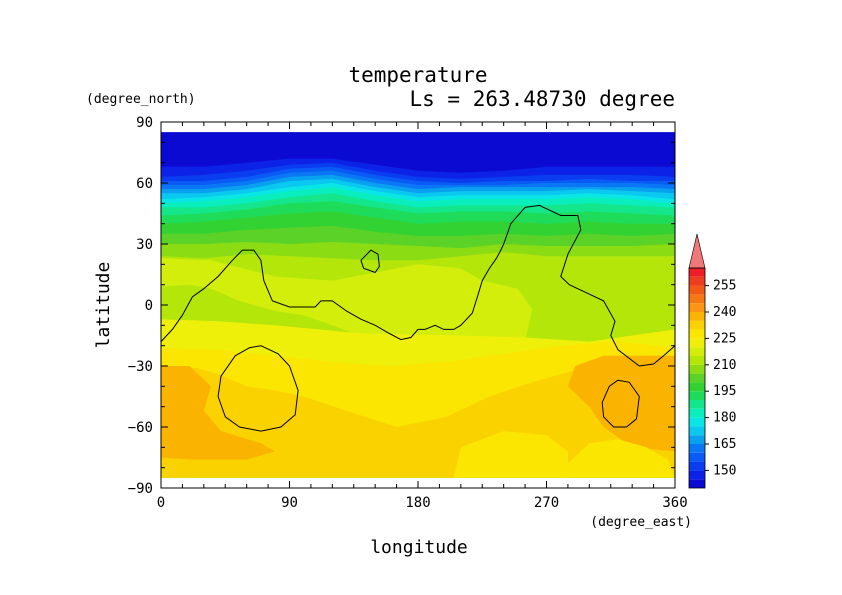 Image resolution: width=842 pixels, height=595 pixels. What do you see at coordinates (724, 391) in the screenshot?
I see `colorbar-tick-label: 195` at bounding box center [724, 391].